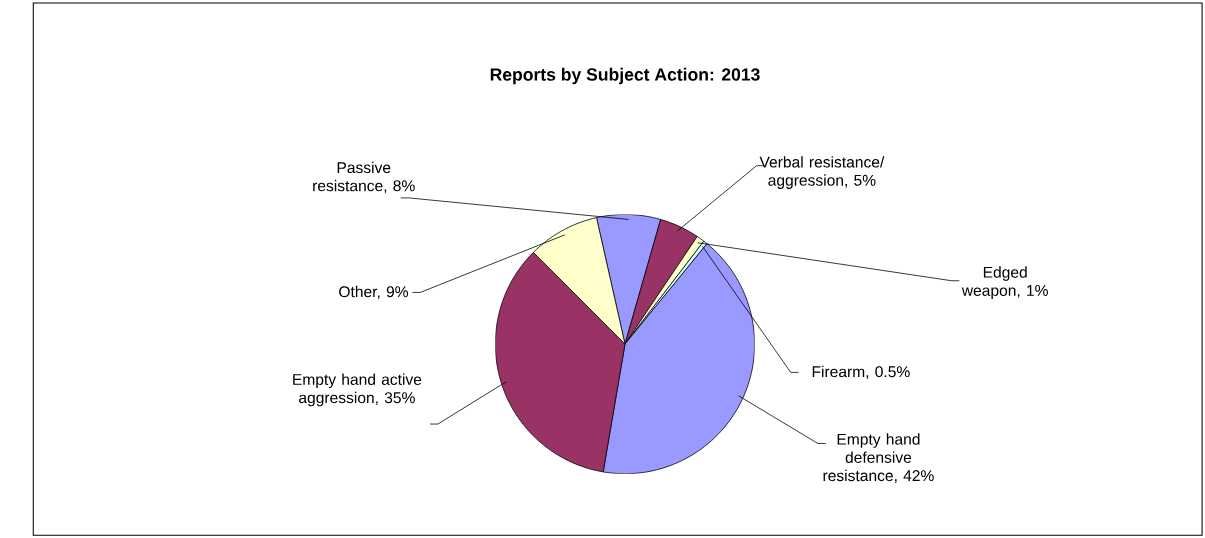  Describe the element at coordinates (822, 172) in the screenshot. I see `slice-label: Verbal resistance/ aggression, 5%` at that location.